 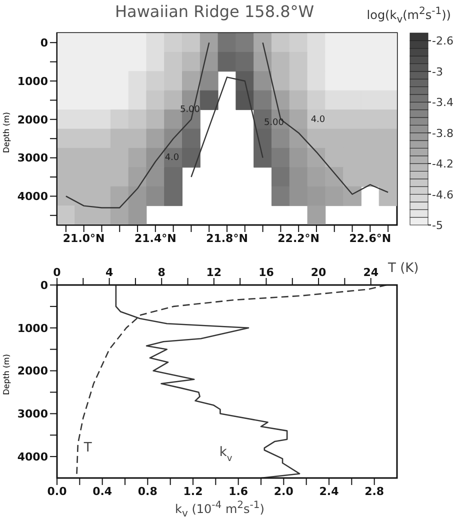 What do you see at coordinates (102, 491) in the screenshot?
I see `x-tick-label: 0.4` at bounding box center [102, 491].